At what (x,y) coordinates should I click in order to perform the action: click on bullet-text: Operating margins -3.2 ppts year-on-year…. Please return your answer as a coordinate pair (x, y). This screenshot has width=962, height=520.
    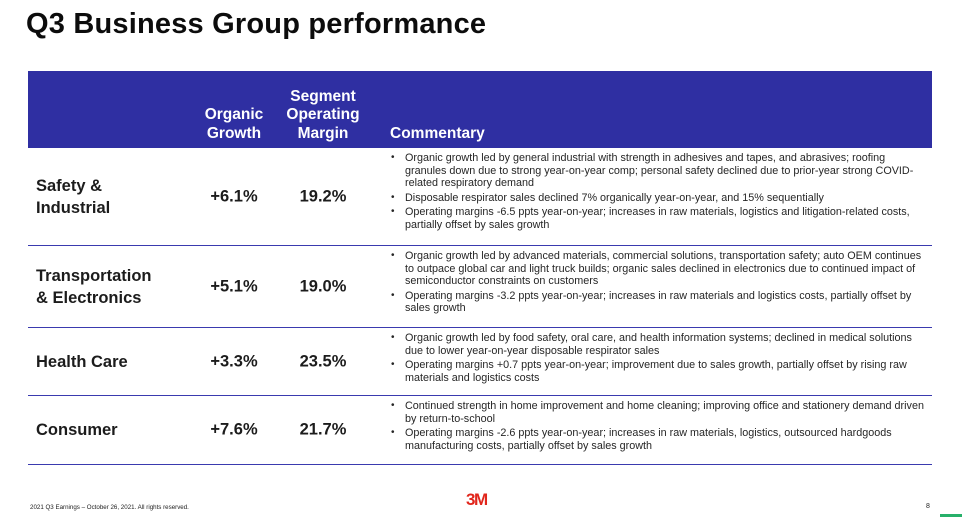
    Looking at the image, I should click on (658, 302).